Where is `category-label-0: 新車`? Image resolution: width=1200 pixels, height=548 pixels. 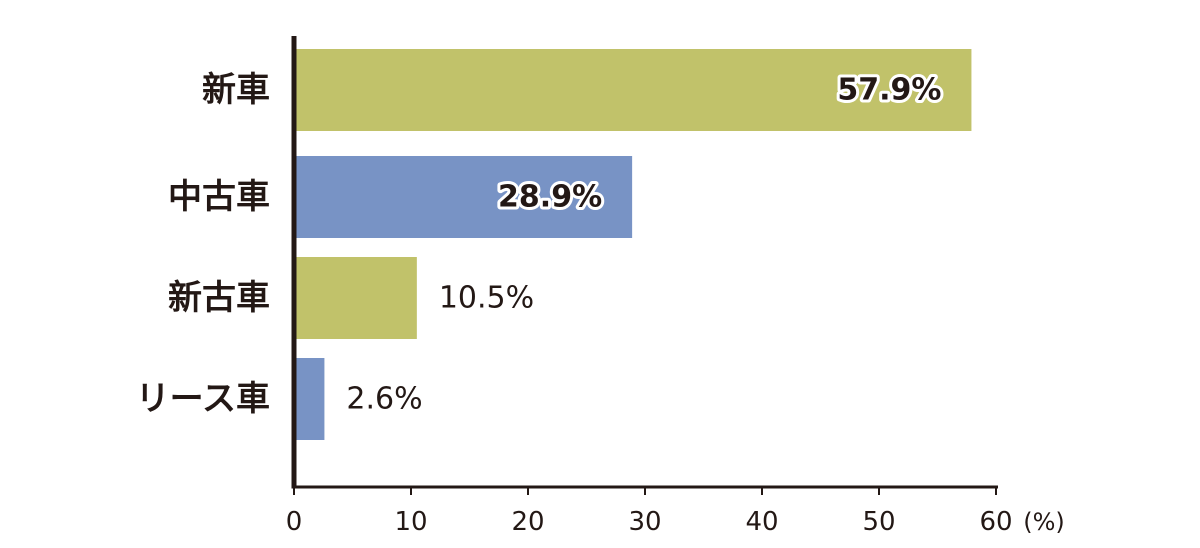 category-label-0: 新車 is located at coordinates (236, 90).